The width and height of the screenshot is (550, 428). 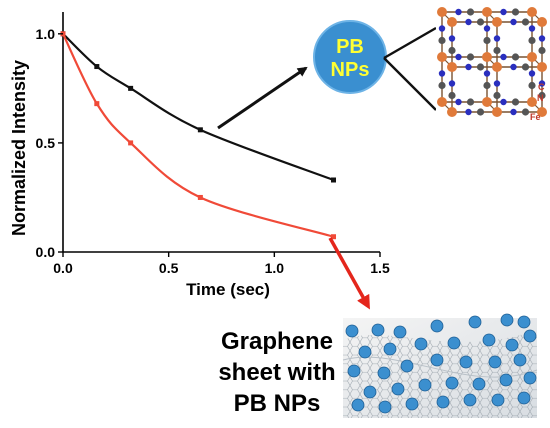 What do you see at coordinates (276, 372) in the screenshot?
I see `graphene-caption-line2: sheet with` at bounding box center [276, 372].